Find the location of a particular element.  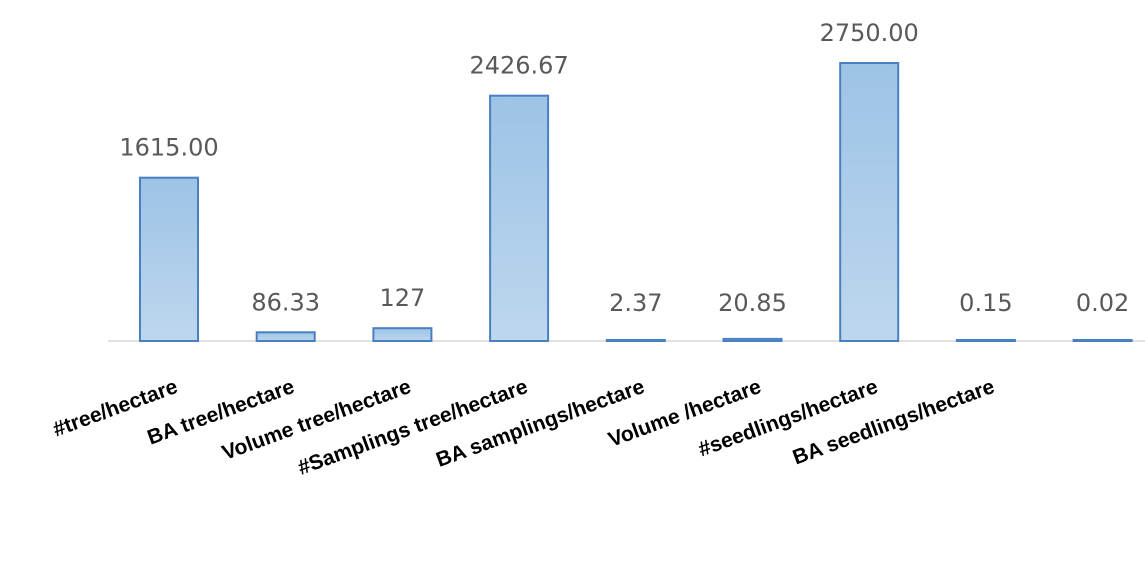

data-label-3: 2426.67 is located at coordinates (518, 66).